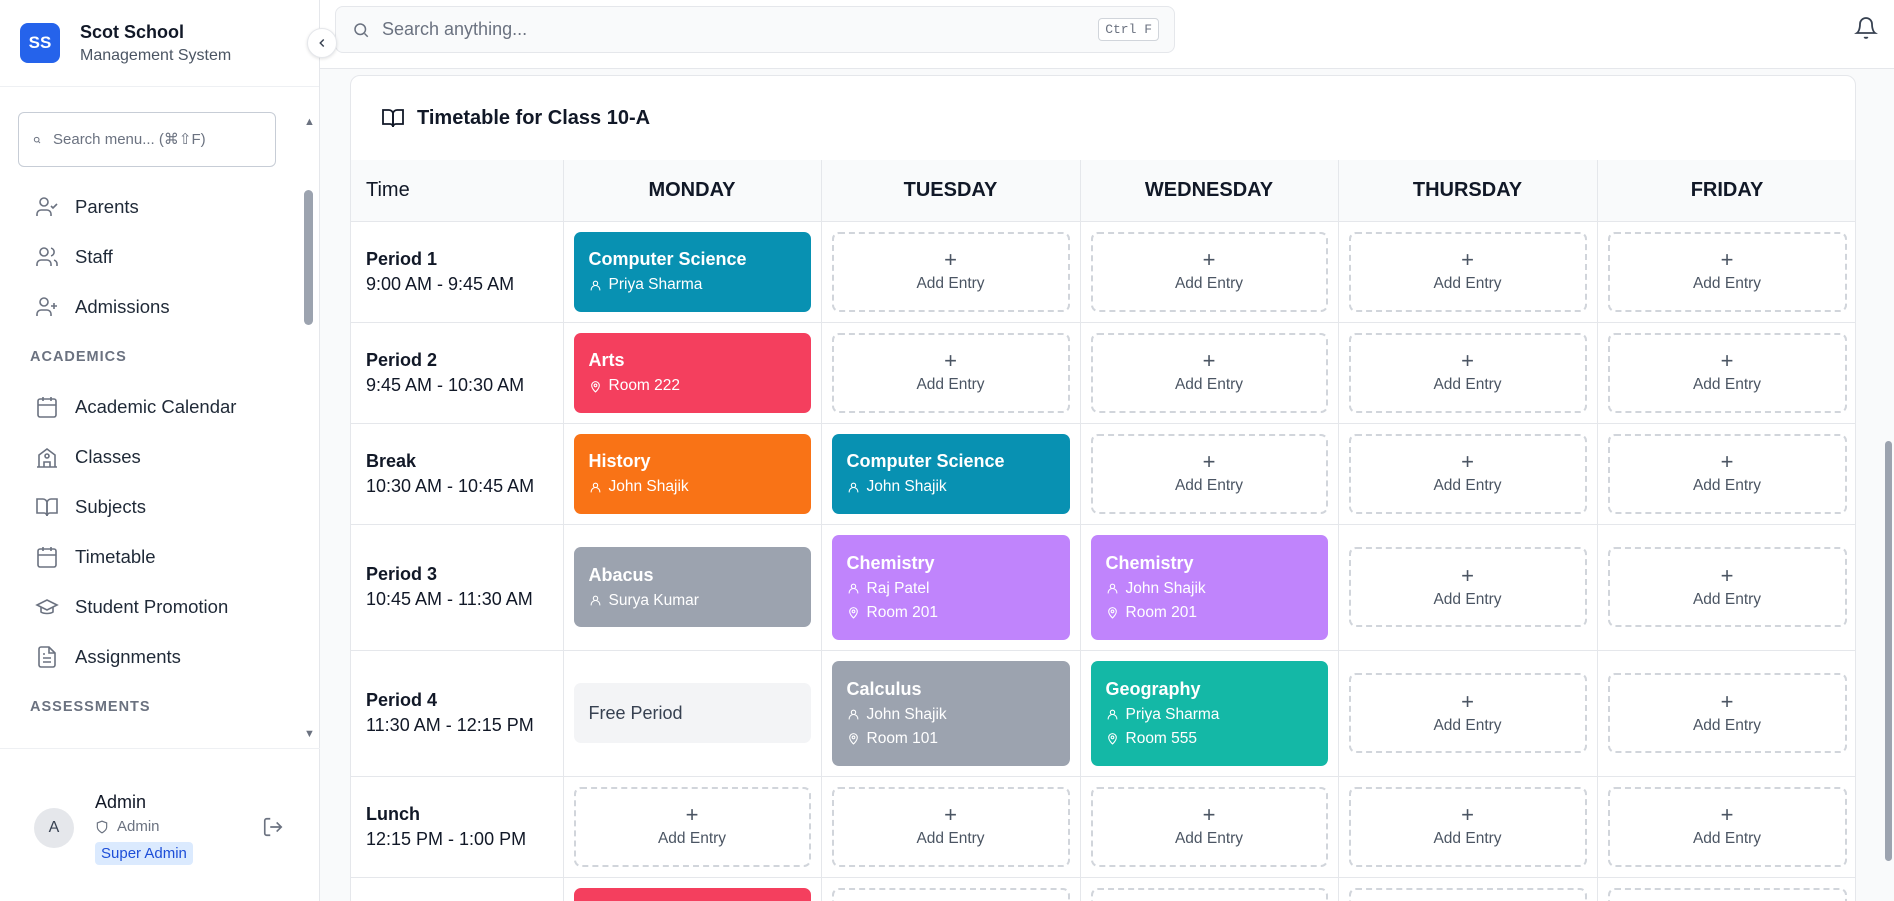 This screenshot has width=1894, height=901. What do you see at coordinates (692, 372) in the screenshot?
I see `timetable-entry: Arts Room 222` at bounding box center [692, 372].